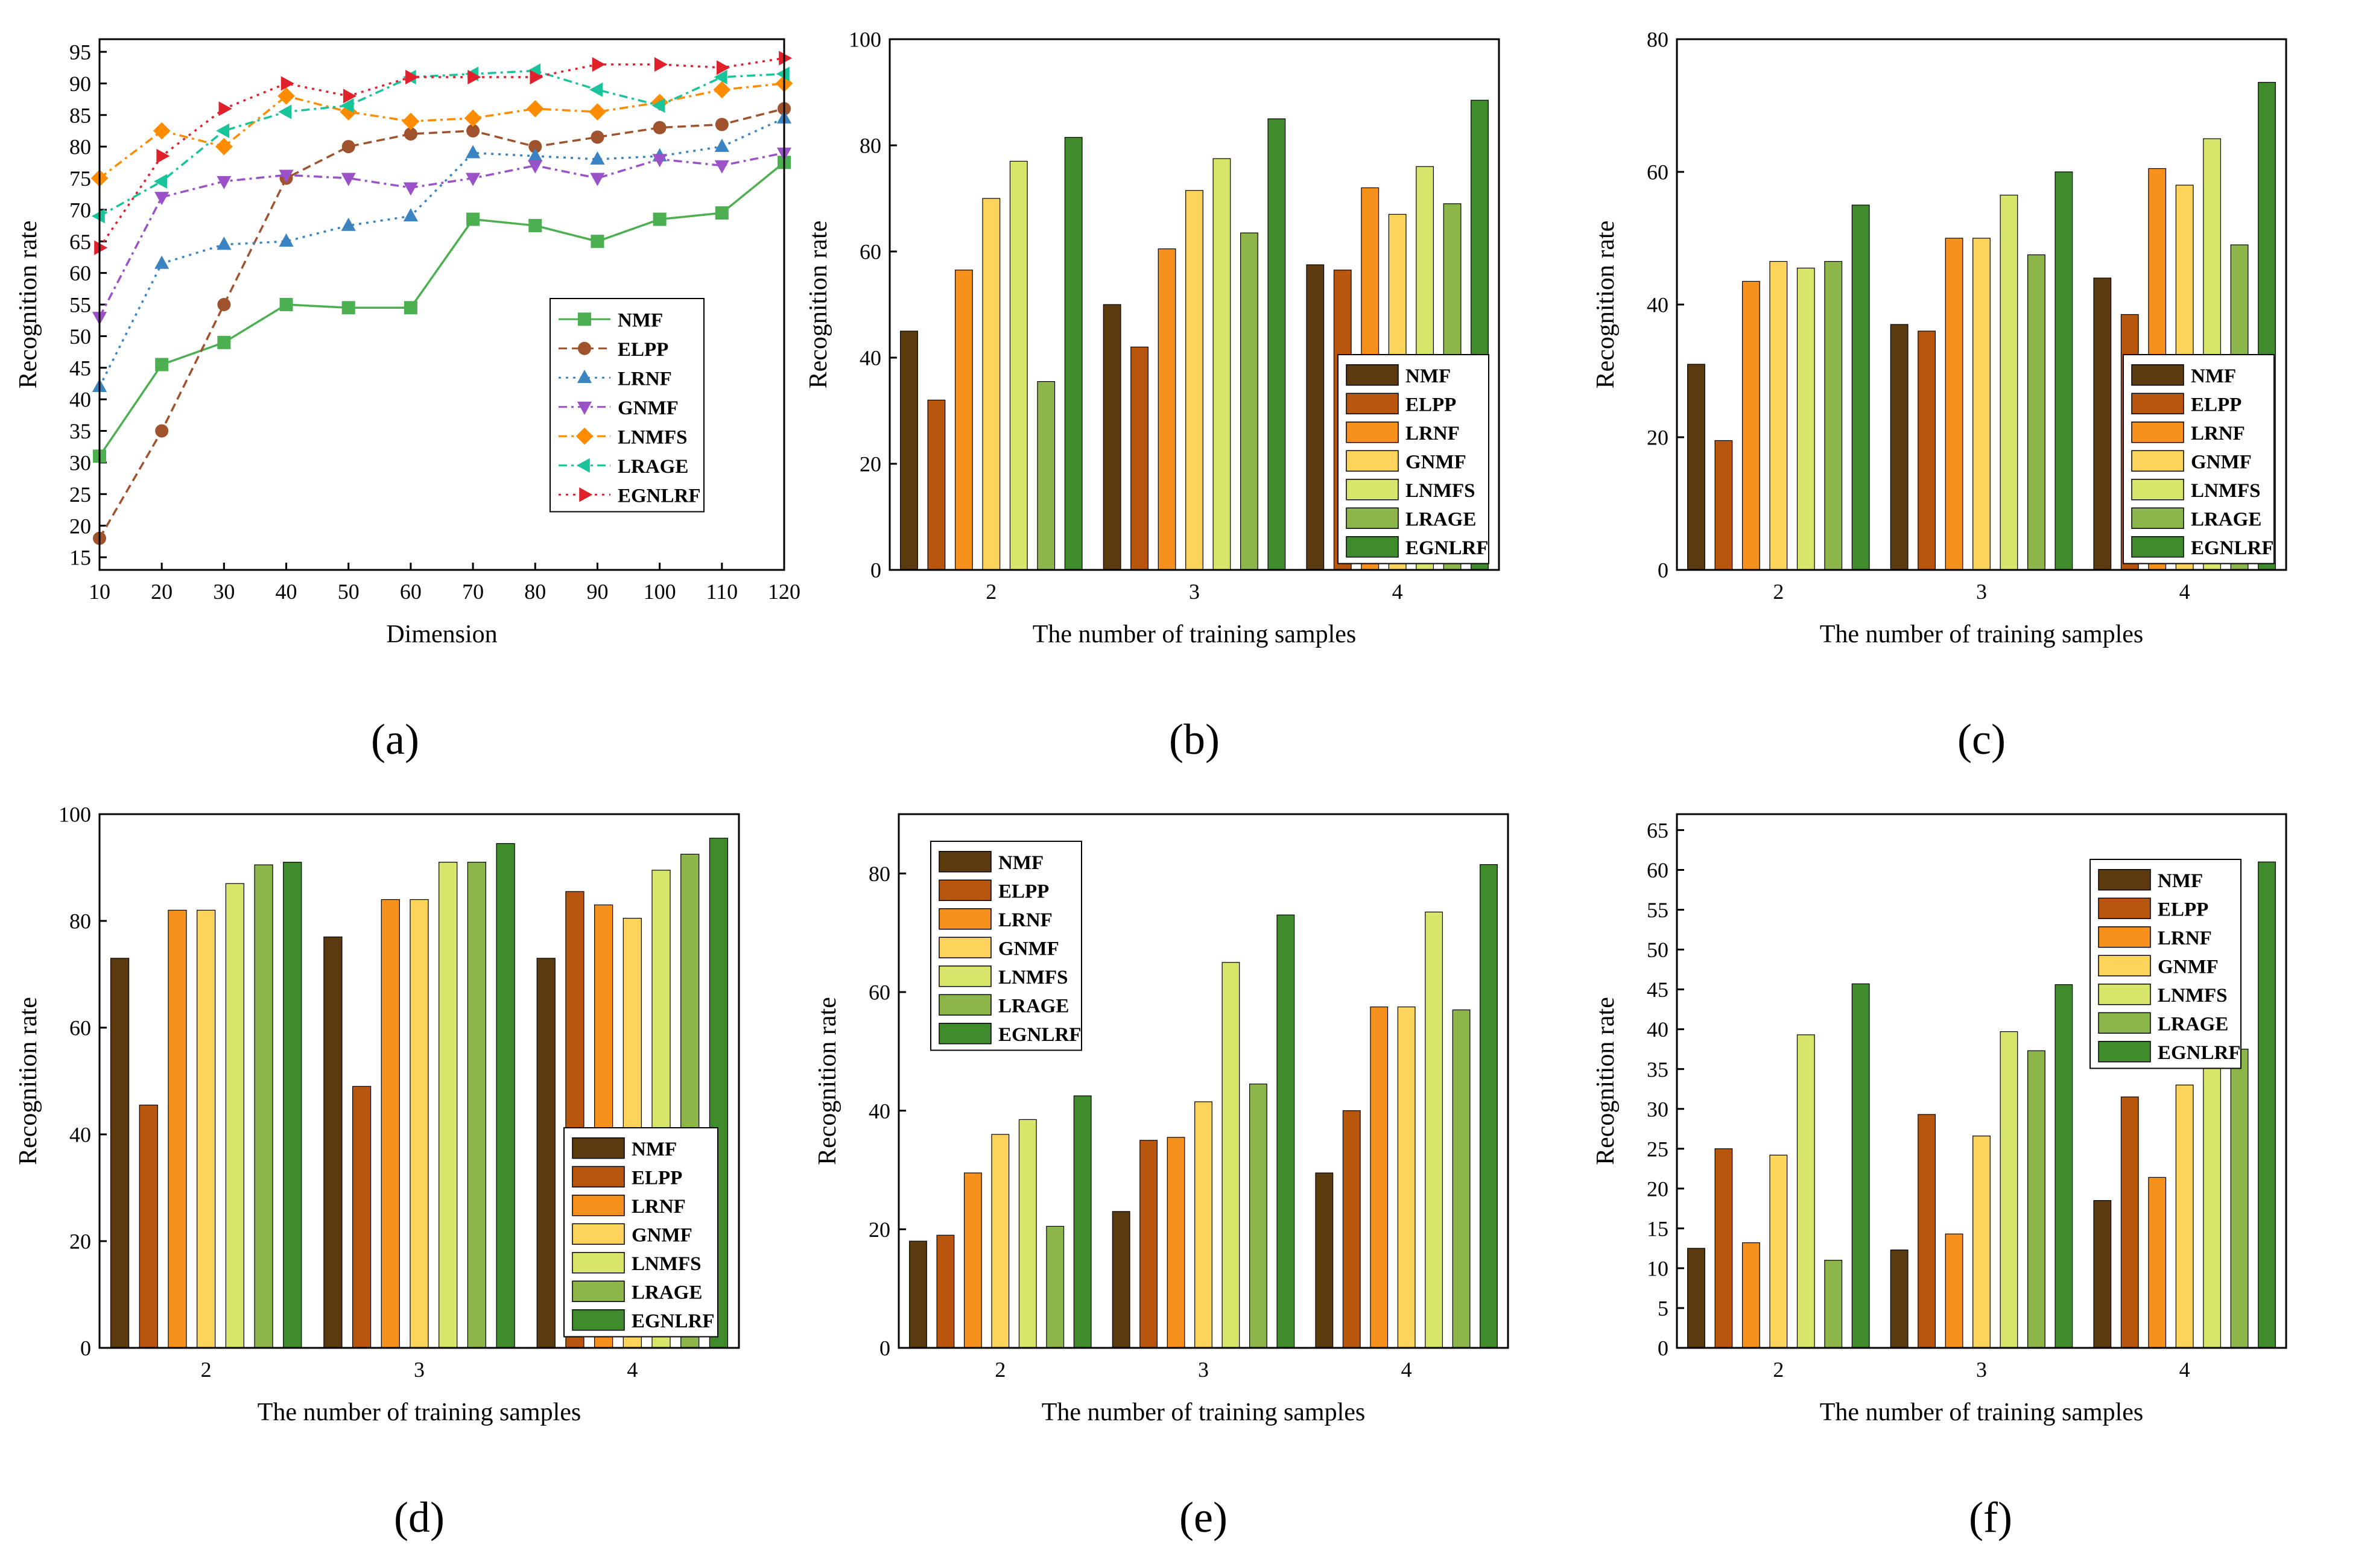  What do you see at coordinates (584, 408) in the screenshot?
I see `legend-marker-gnmf` at bounding box center [584, 408].